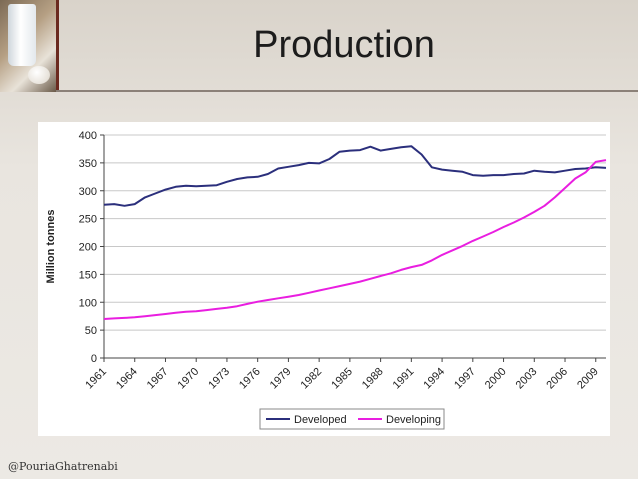 The image size is (638, 479). I want to click on legend-label-developed: Developed, so click(320, 420).